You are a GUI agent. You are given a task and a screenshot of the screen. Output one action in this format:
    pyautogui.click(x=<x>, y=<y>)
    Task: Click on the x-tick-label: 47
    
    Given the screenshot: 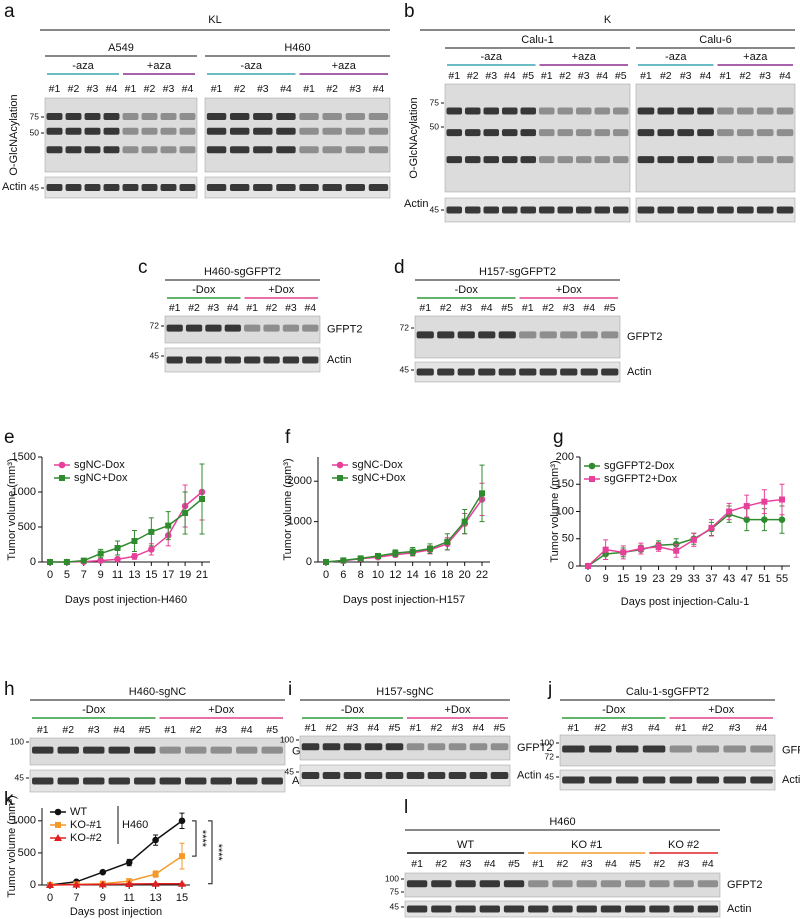 What is the action you would take?
    pyautogui.click(x=747, y=579)
    